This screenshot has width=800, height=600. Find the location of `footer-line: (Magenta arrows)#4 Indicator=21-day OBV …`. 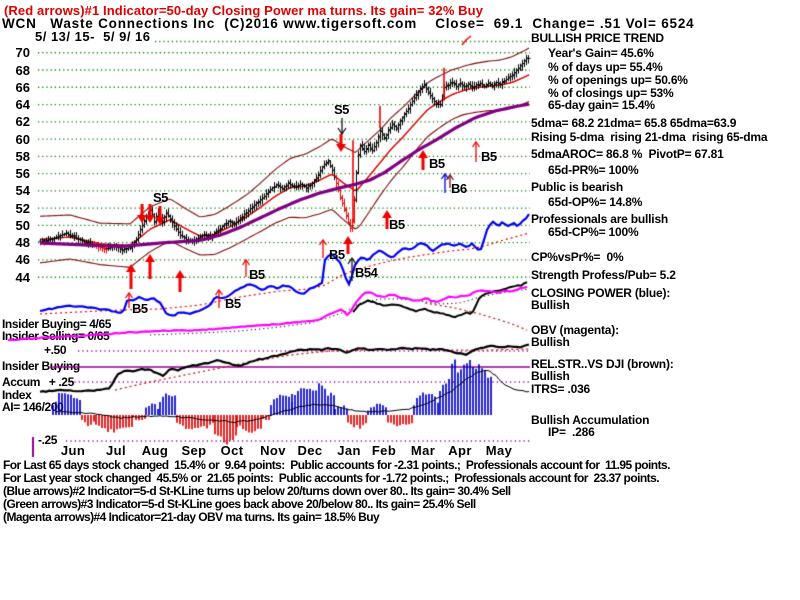

footer-line: (Magenta arrows)#4 Indicator=21-day OBV … is located at coordinates (191, 517).